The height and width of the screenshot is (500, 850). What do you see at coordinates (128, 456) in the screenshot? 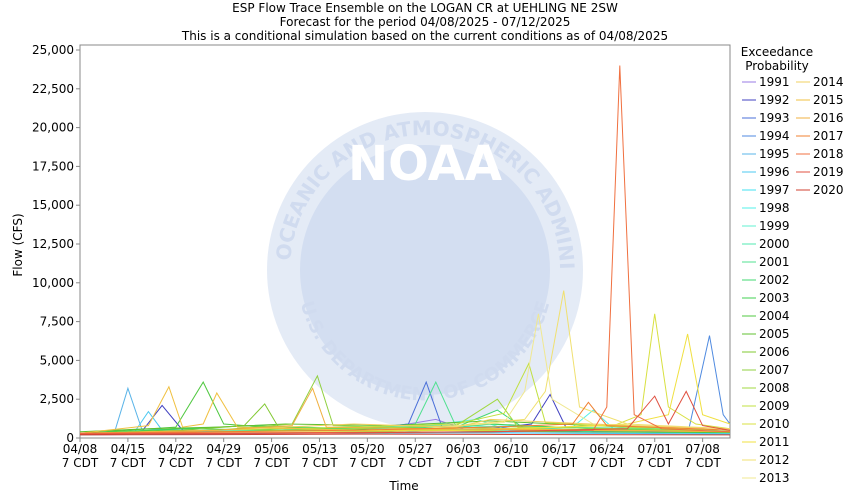
I see `x-tick-label: 04/15 7 CDT` at bounding box center [128, 456].